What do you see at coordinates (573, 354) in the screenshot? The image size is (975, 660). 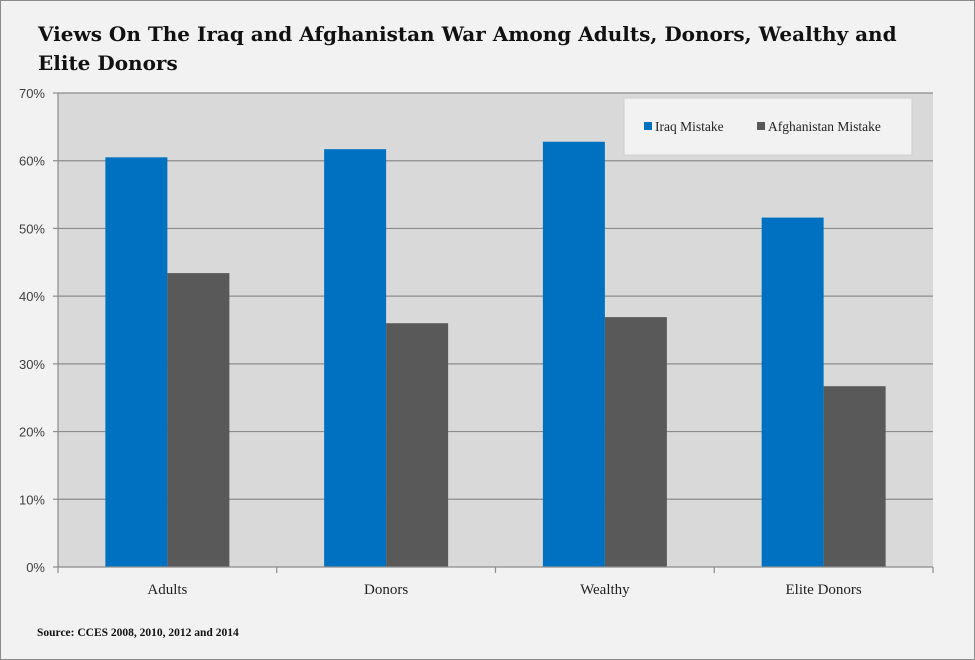 I see `bar-iraq-wealthy` at bounding box center [573, 354].